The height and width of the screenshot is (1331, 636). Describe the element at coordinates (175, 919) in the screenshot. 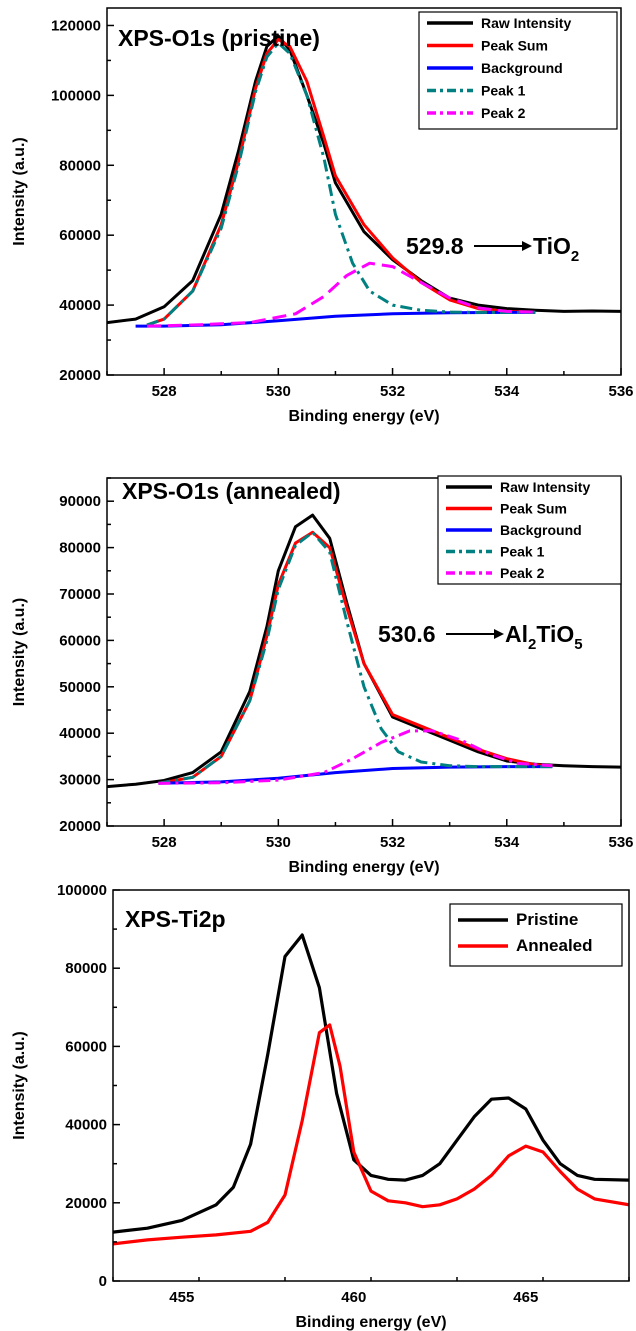

I see `chart-title: XPS-Ti2p` at that location.